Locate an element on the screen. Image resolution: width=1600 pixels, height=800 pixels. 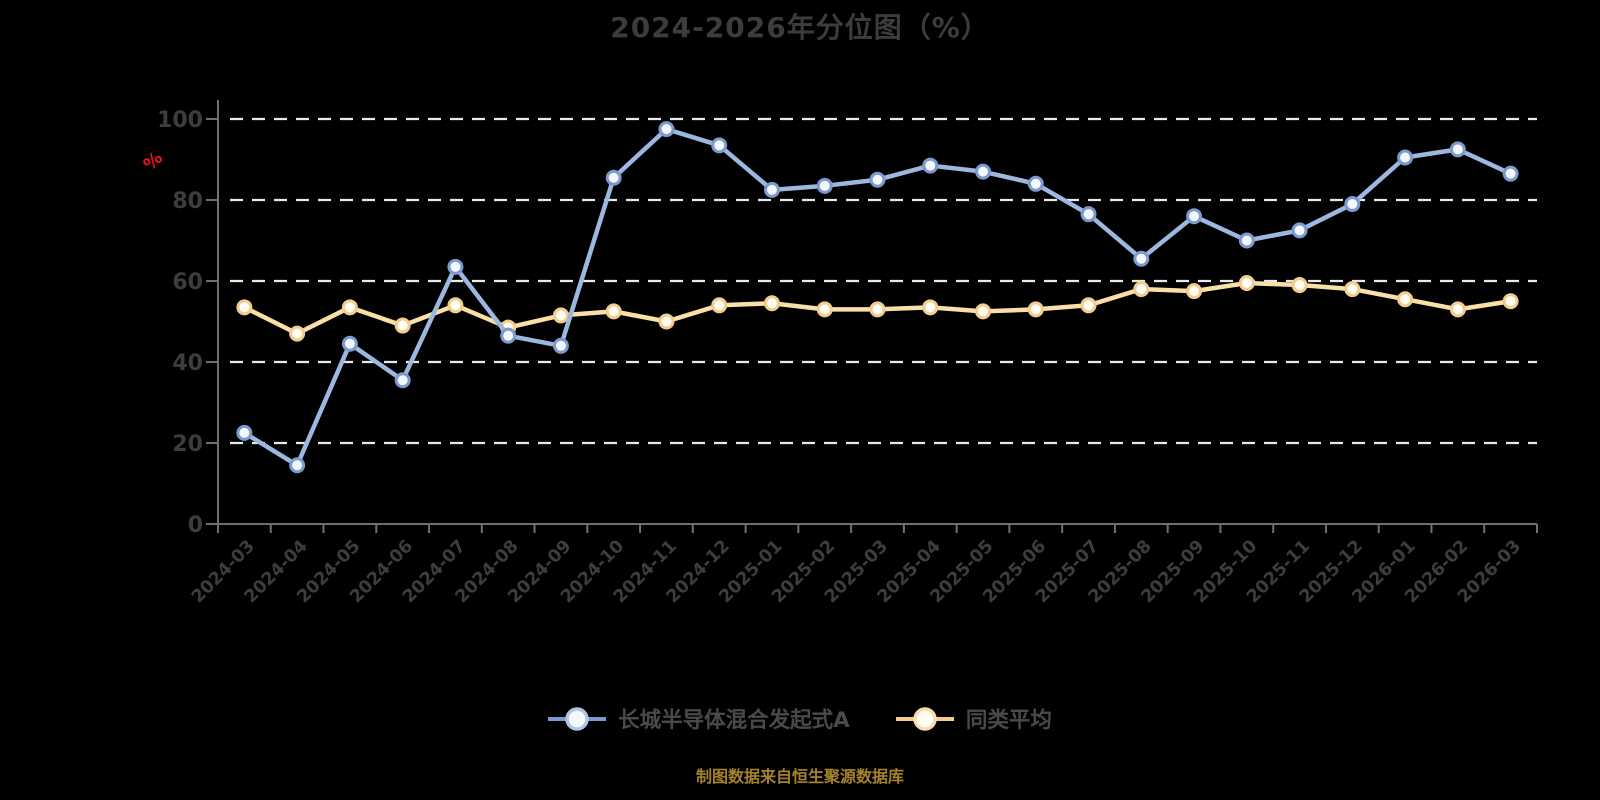
average-legend-marker-icon is located at coordinates (924, 718).